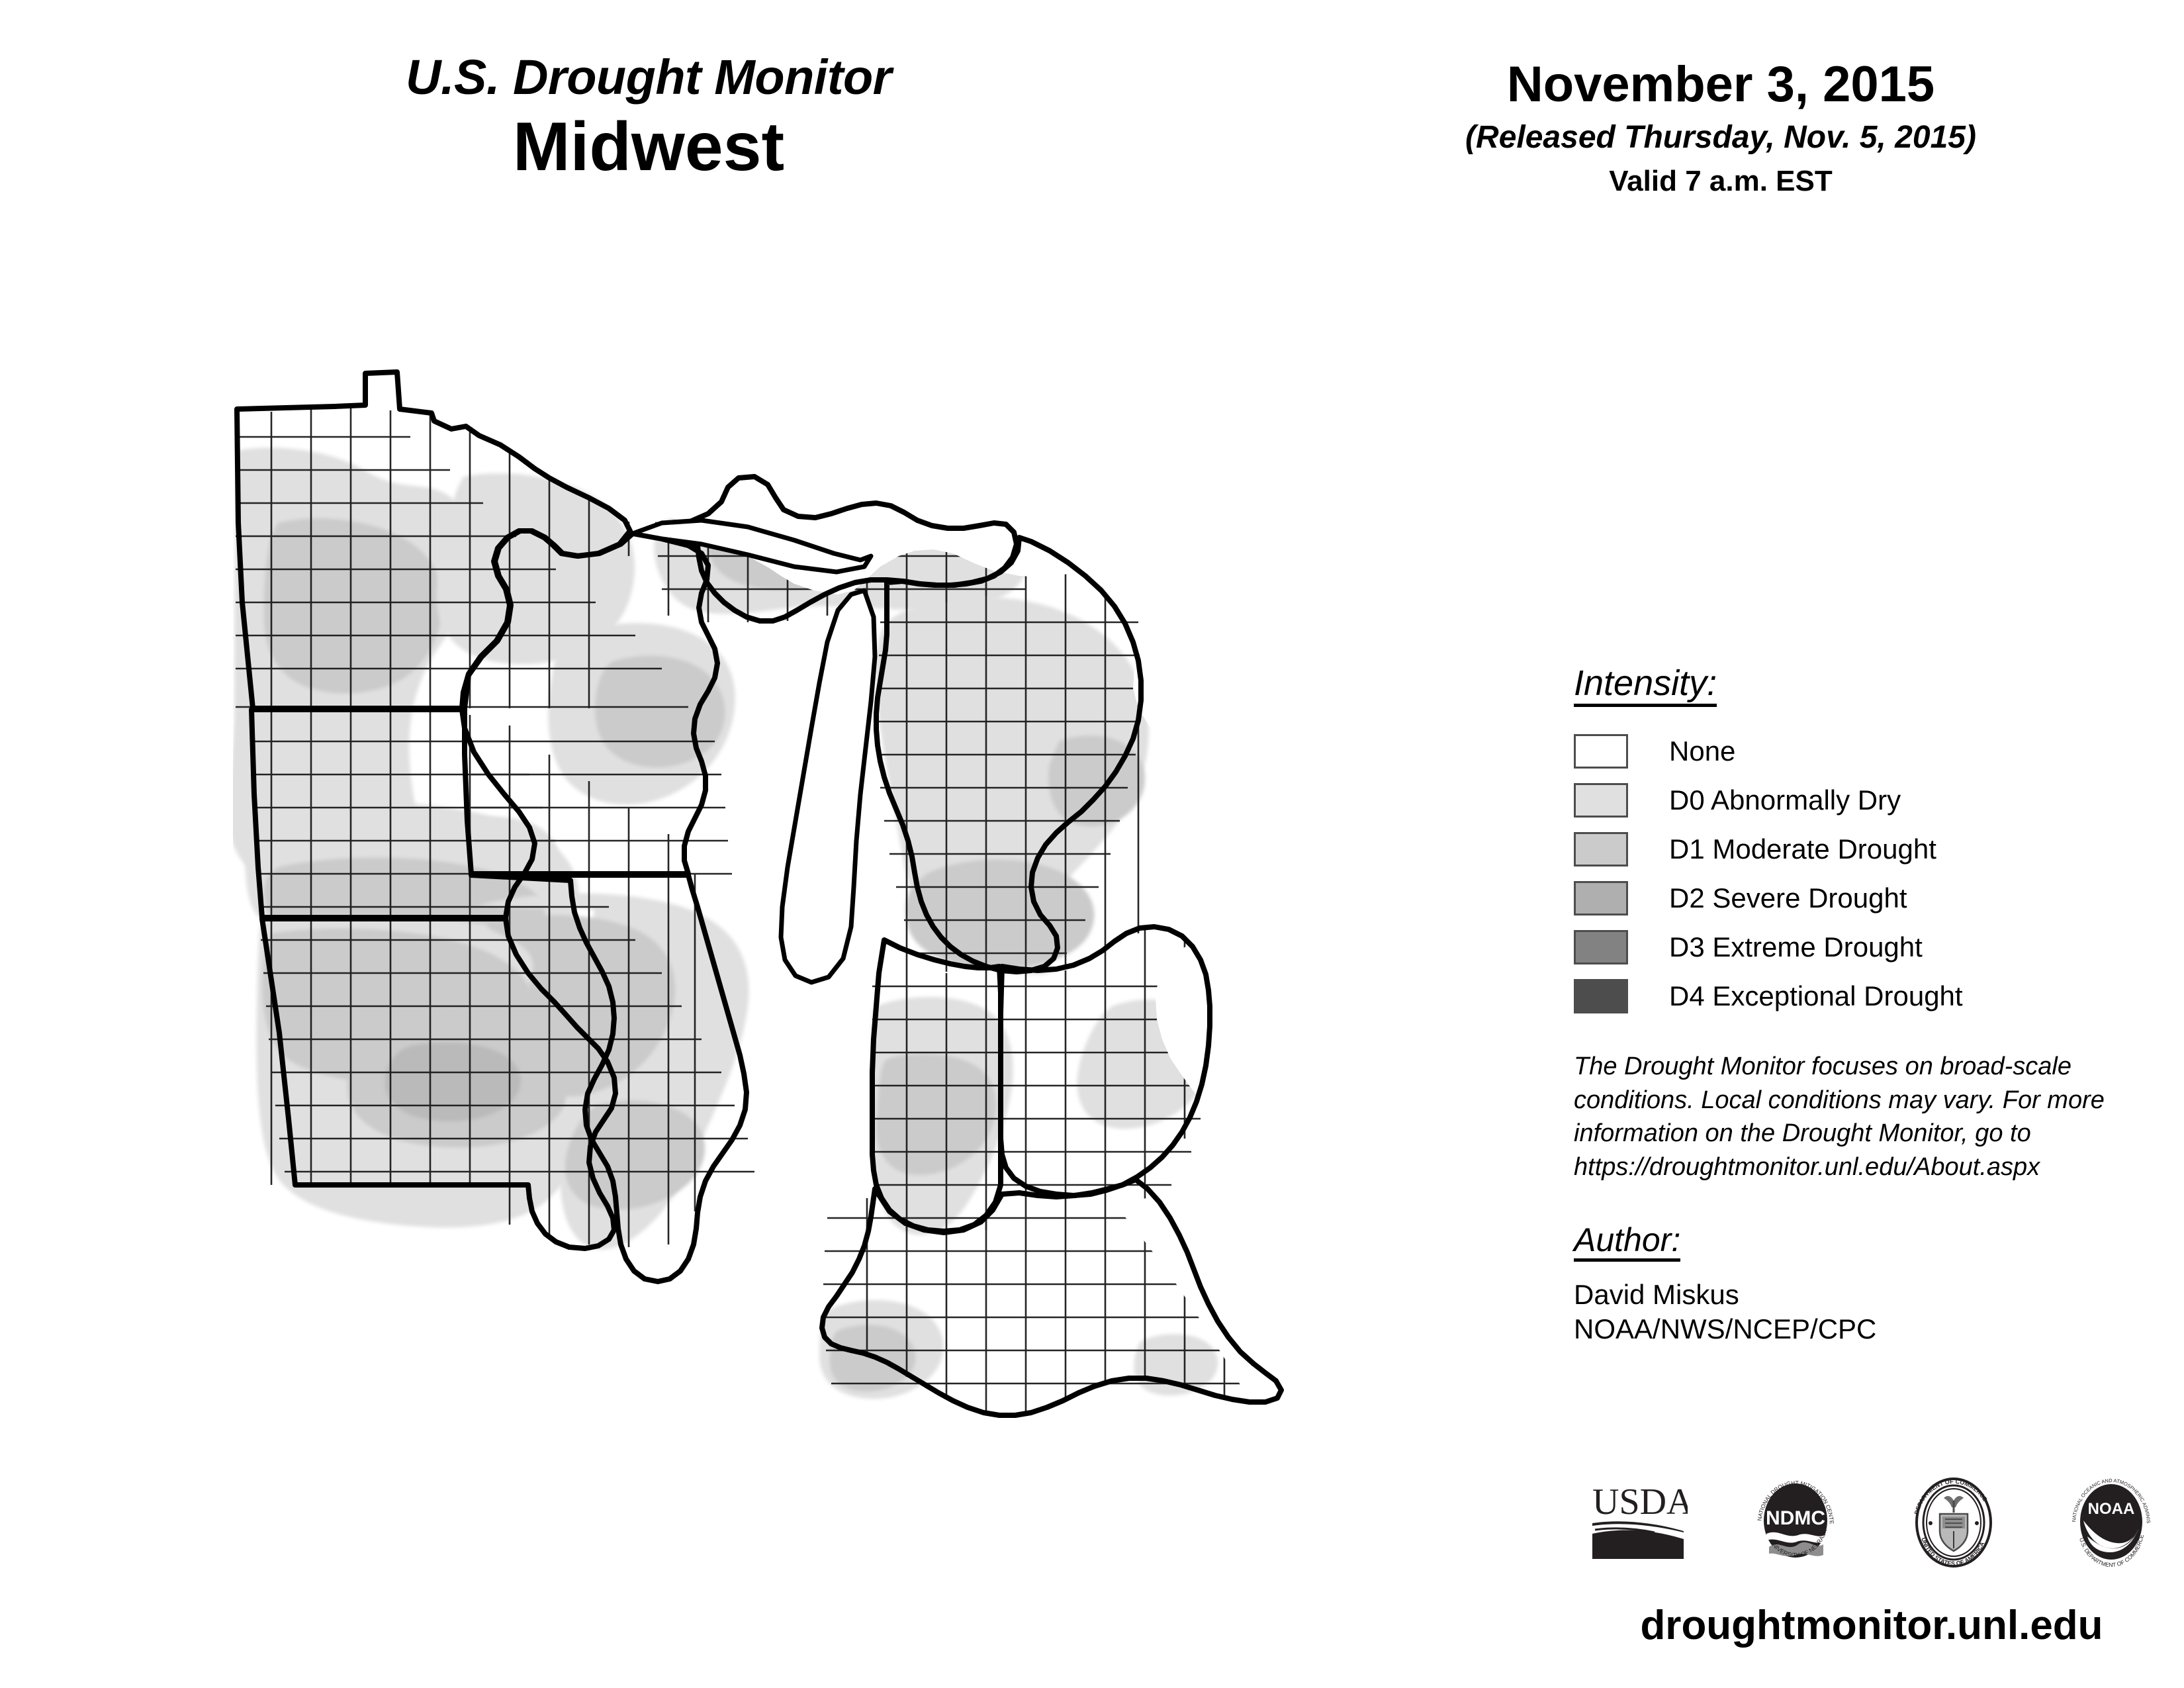 The width and height of the screenshot is (2184, 1688). I want to click on drought-d1-minnesota, so click(353, 606).